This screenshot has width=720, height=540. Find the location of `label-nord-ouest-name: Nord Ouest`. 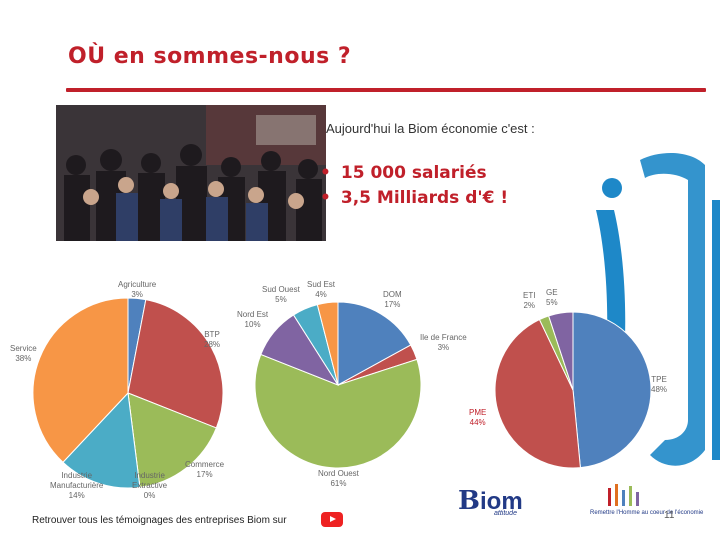

label-nord-ouest-name: Nord Ouest is located at coordinates (338, 473).